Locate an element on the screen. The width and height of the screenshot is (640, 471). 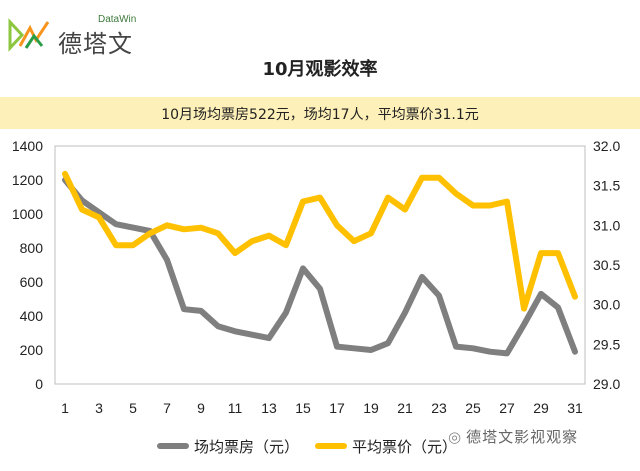
x-tick-label: 9 is located at coordinates (201, 408).